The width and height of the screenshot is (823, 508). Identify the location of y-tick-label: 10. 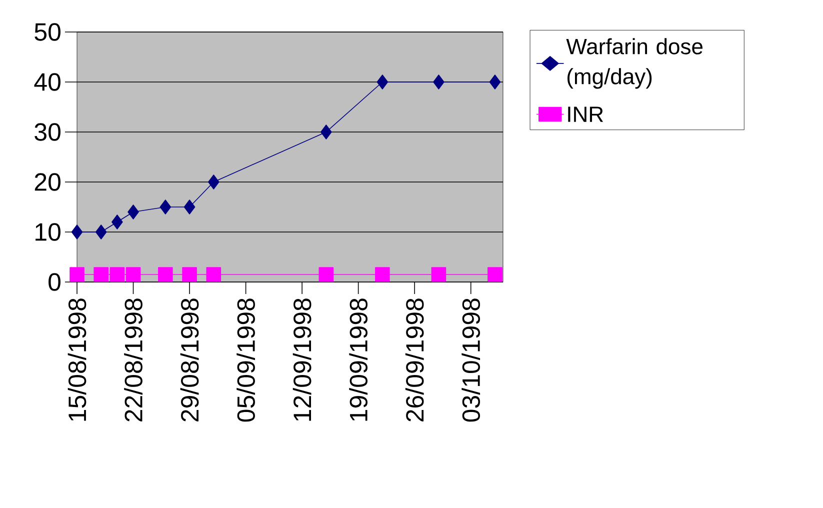
(48, 232).